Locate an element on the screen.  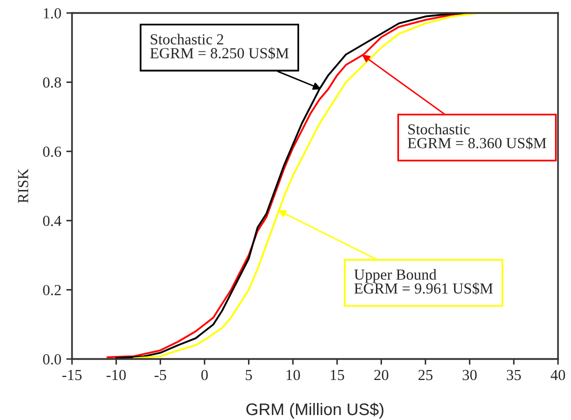
annotation: Stochastic 2 EGRM = 8.250 US$M is located at coordinates (219, 47).